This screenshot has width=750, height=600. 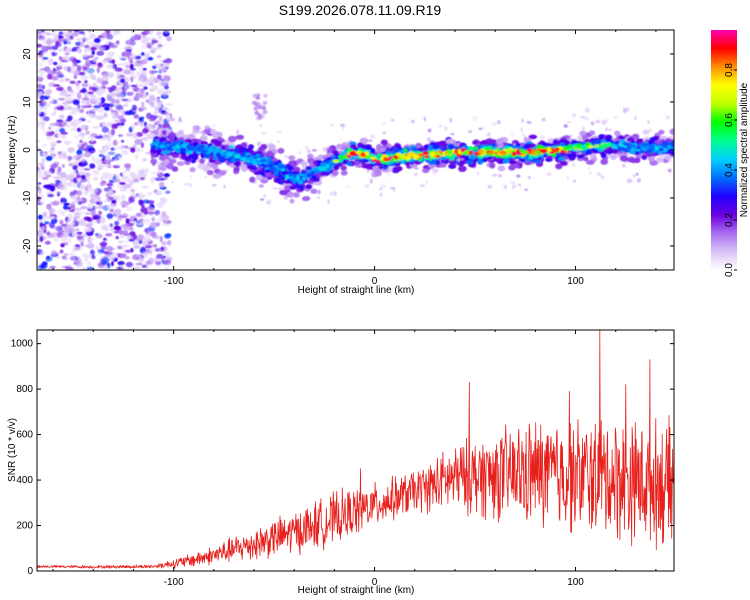 I want to click on colorbar-gradient, so click(x=724, y=150).